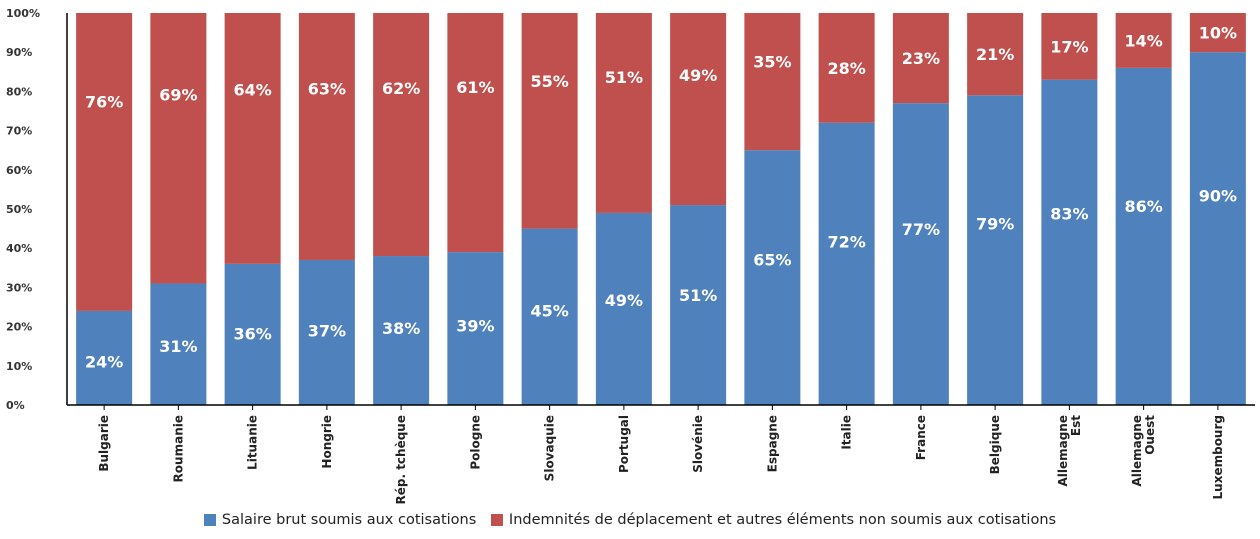  I want to click on x-category-label: Hongrie, so click(327, 442).